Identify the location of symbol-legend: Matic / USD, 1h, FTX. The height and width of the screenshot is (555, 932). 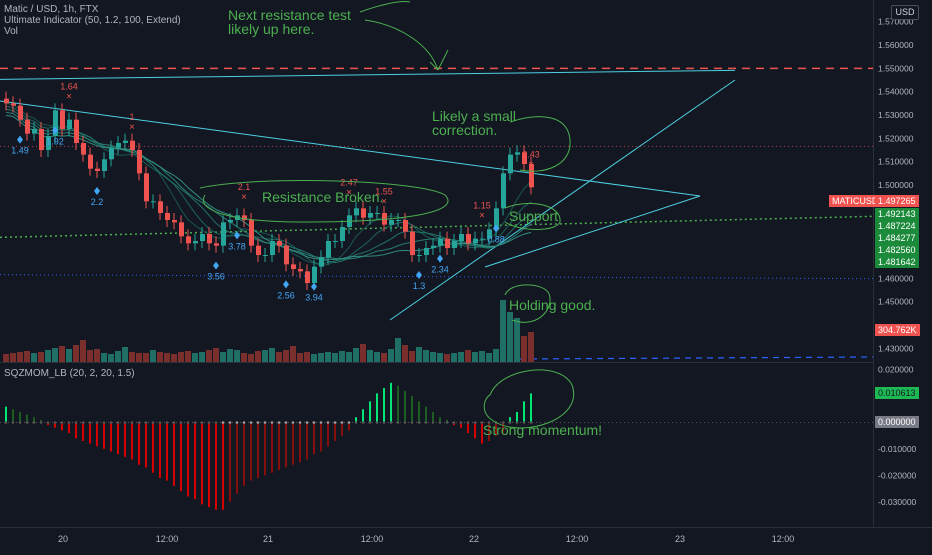
(51, 9).